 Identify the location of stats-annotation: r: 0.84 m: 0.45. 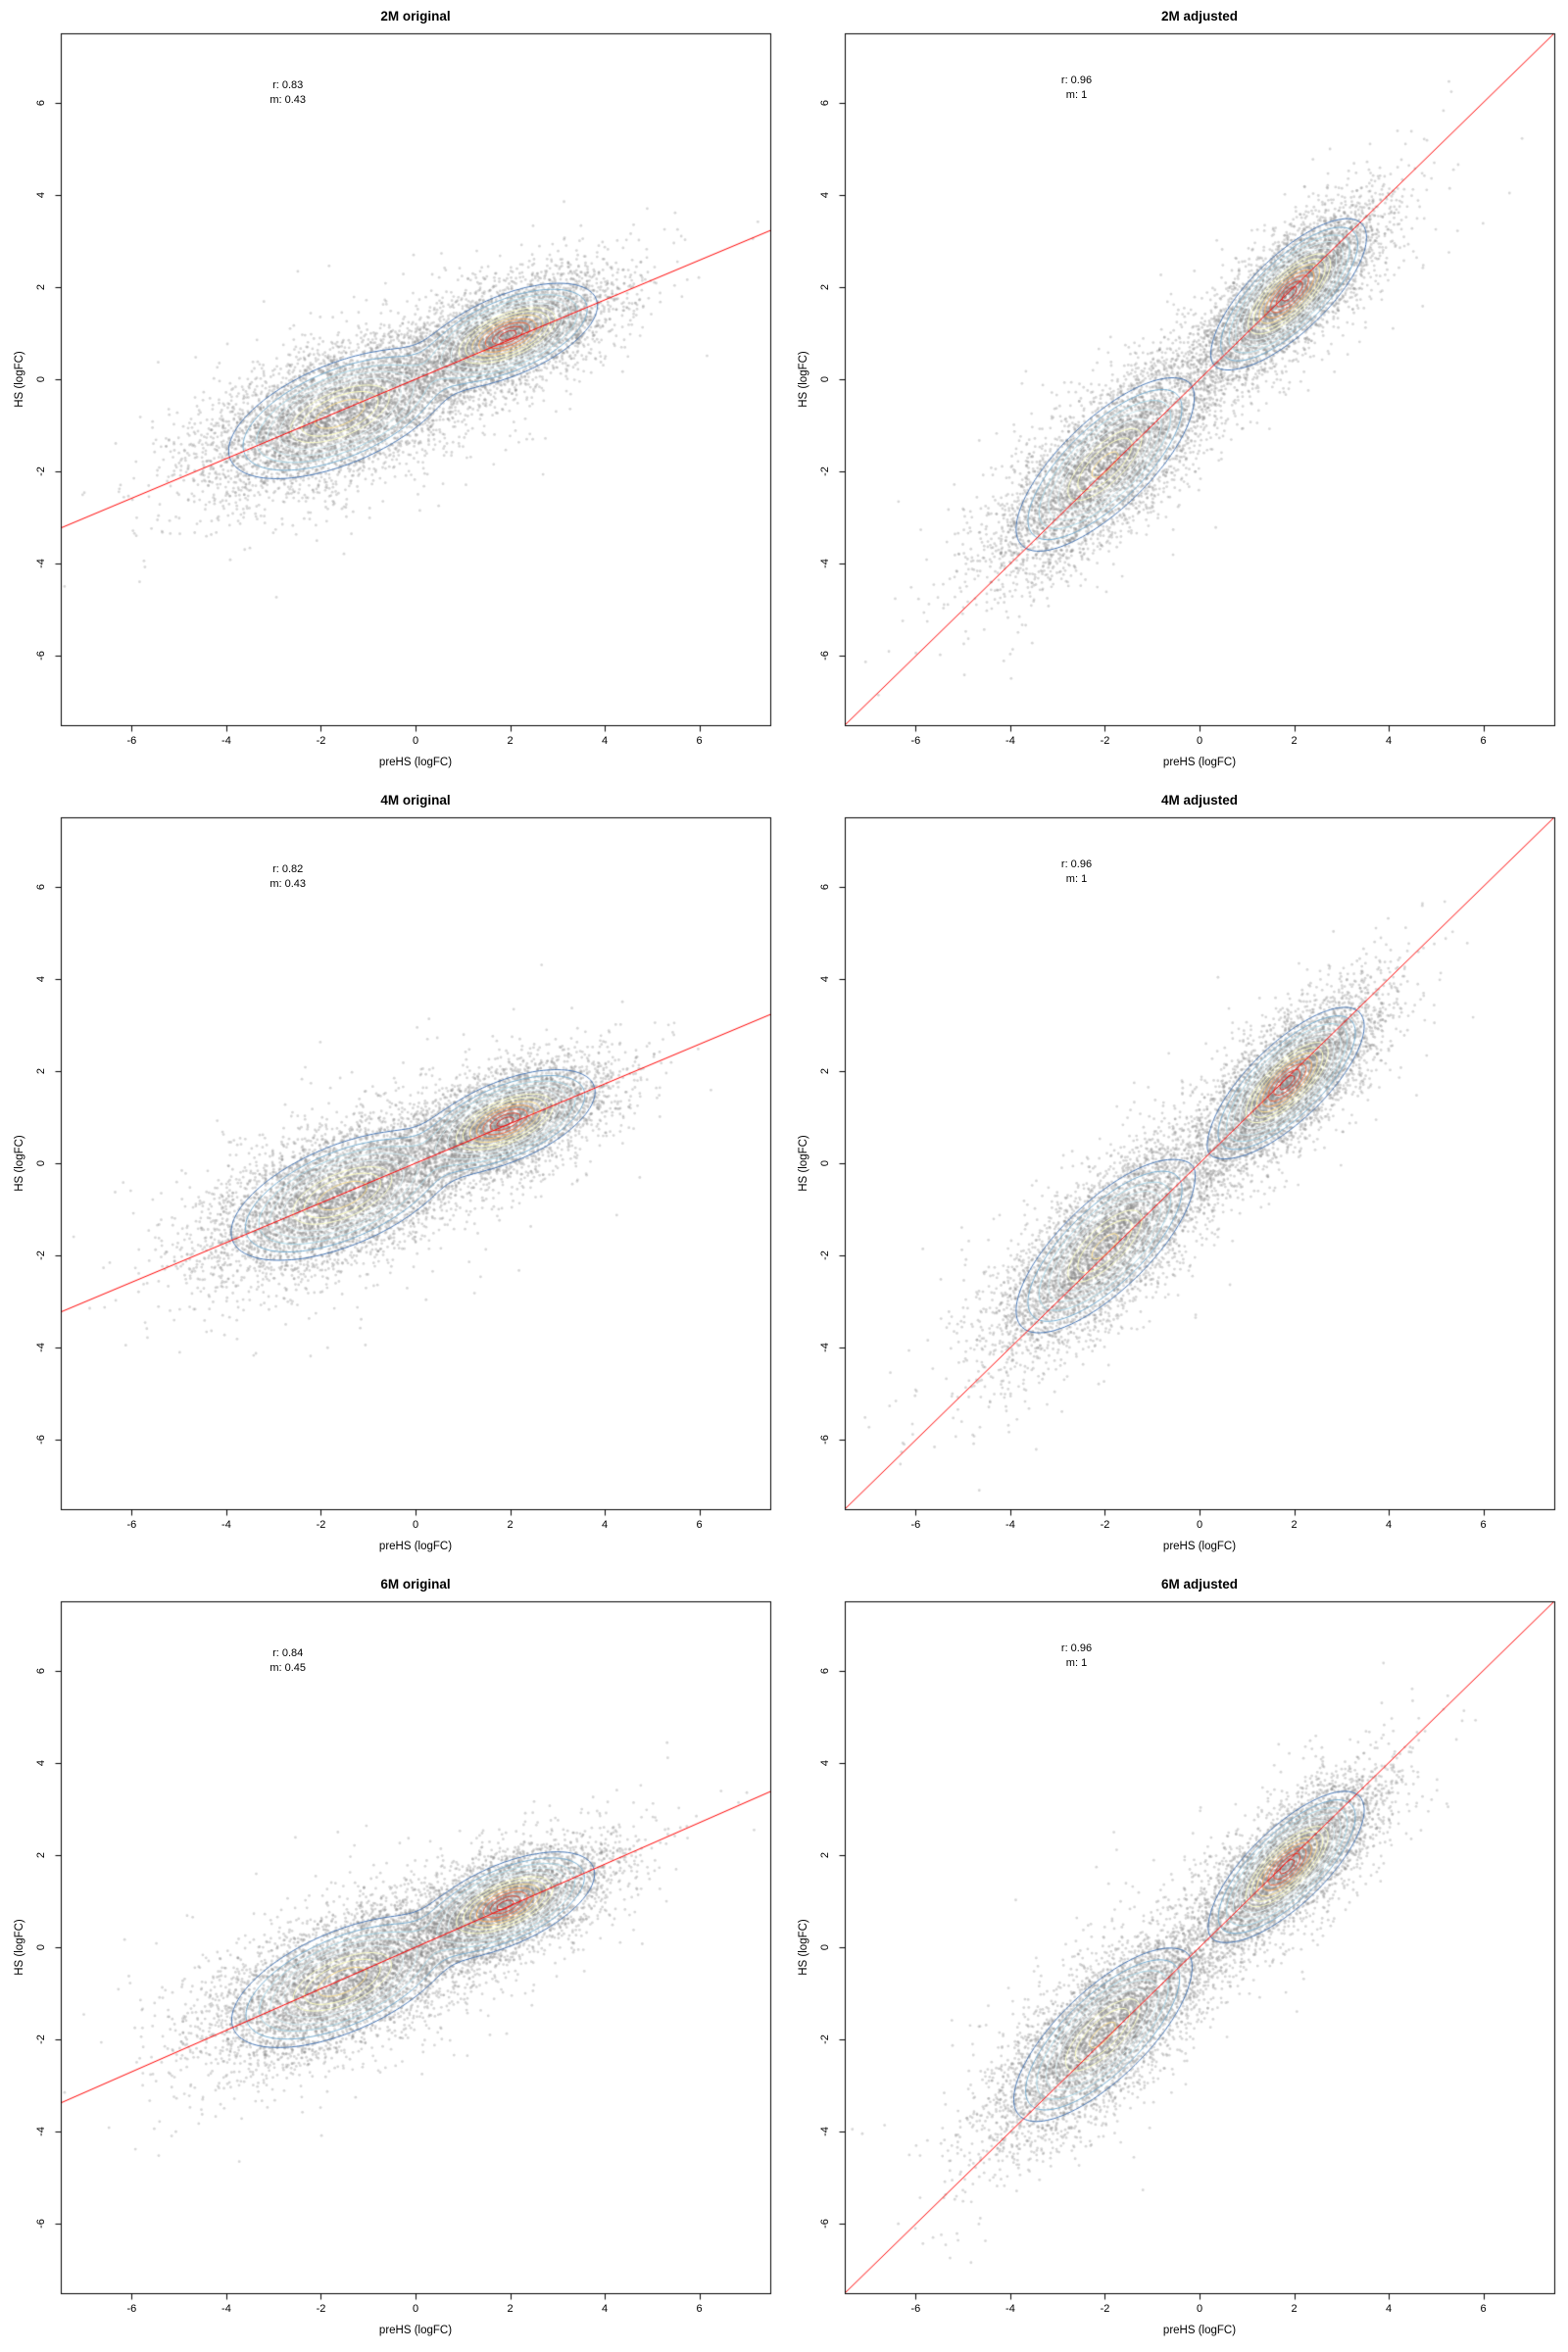
(288, 1661).